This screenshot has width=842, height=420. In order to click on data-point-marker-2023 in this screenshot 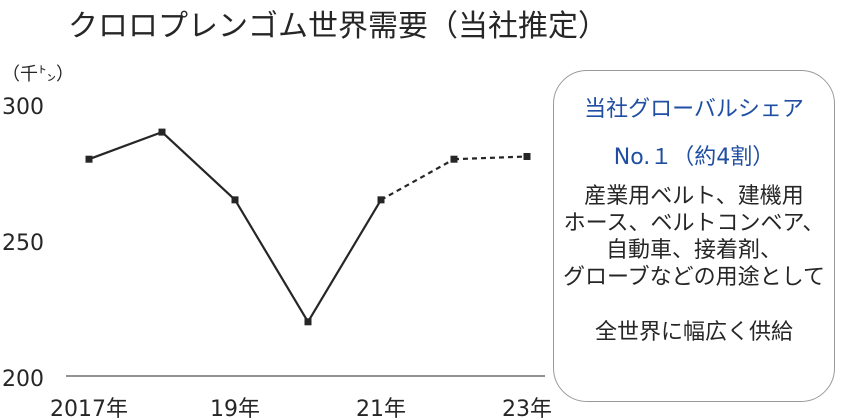, I will do `click(527, 156)`.